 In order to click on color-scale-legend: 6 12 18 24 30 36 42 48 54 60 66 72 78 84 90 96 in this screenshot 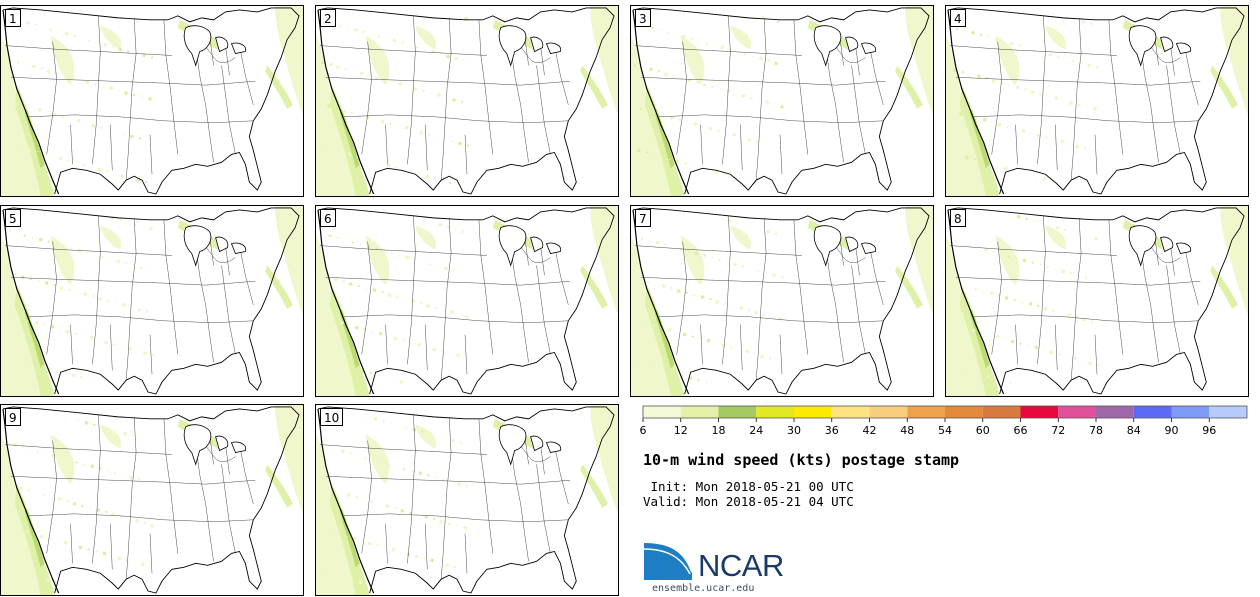, I will do `click(943, 421)`.